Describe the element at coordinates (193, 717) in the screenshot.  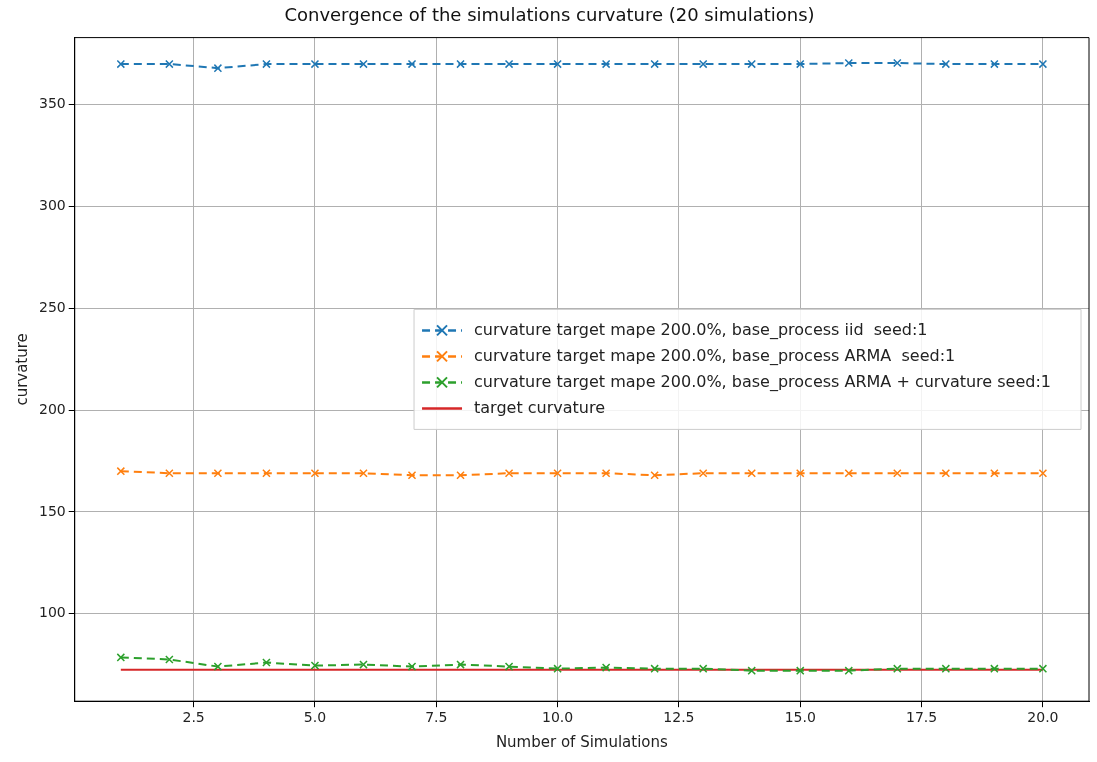
I see `x-tick-label: 2.5` at that location.